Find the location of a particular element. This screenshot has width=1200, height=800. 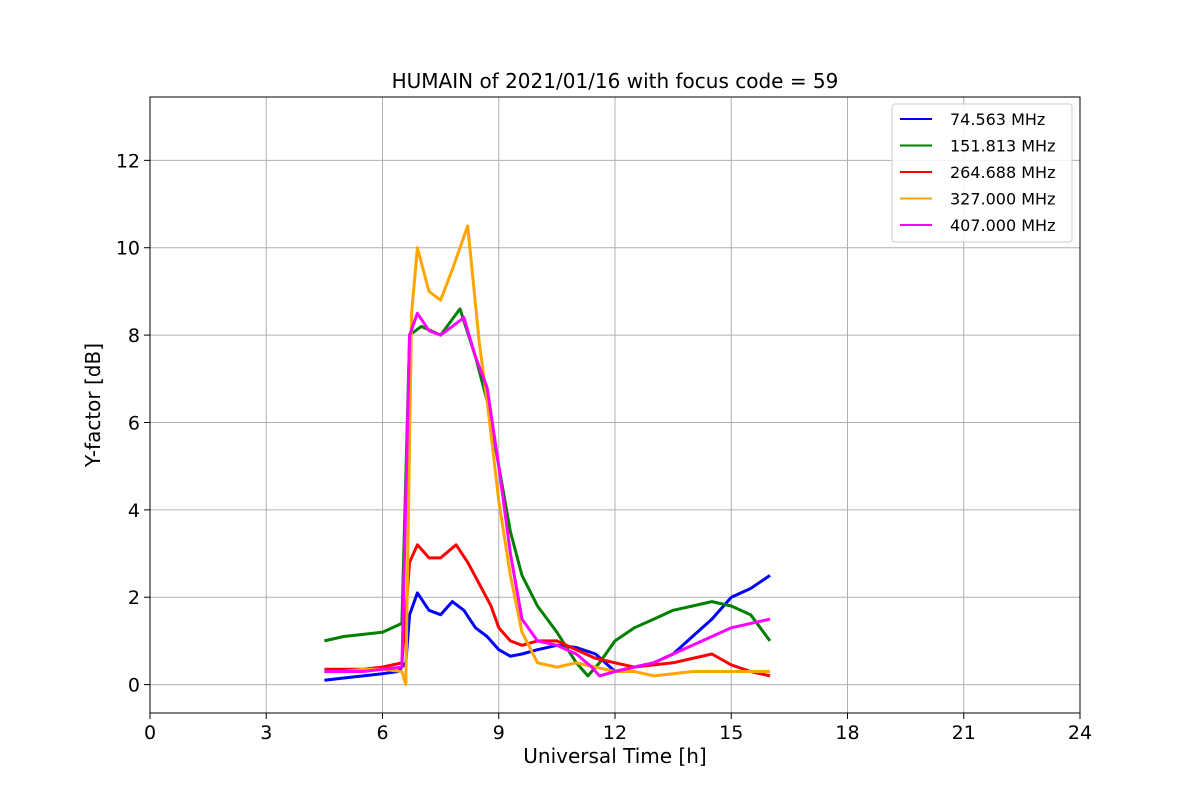

x-tick-label: 15 is located at coordinates (731, 733).